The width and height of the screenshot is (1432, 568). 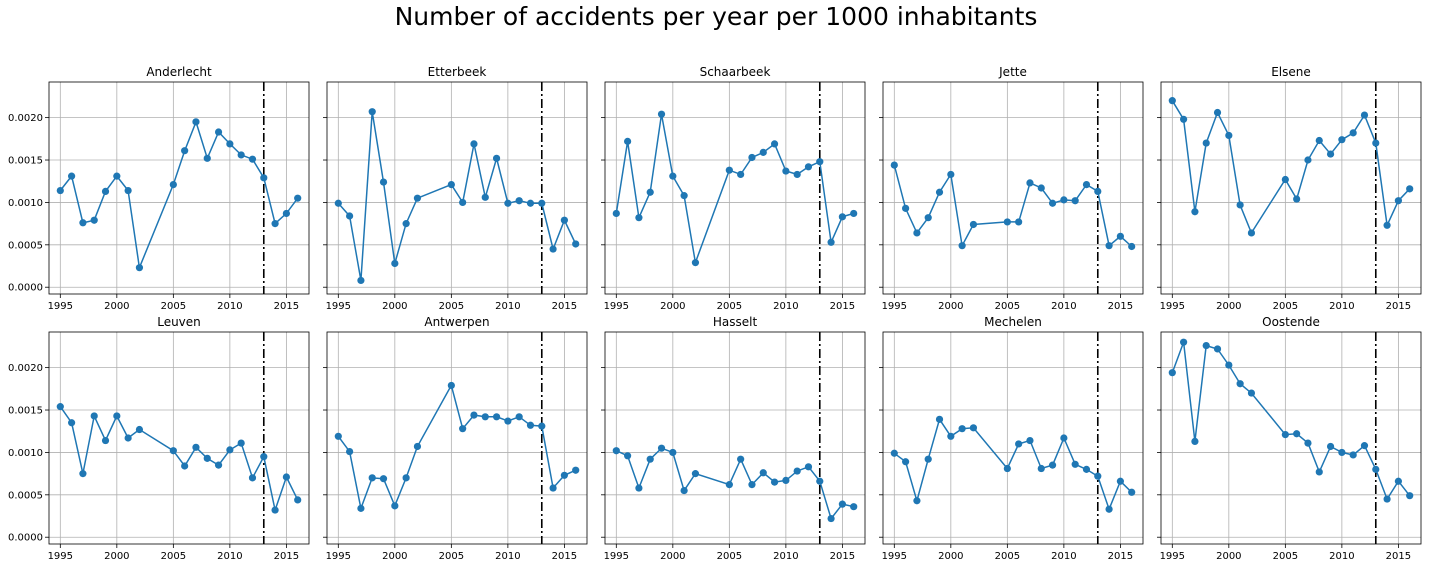 I want to click on y-tick-label: 0.0005, so click(x=25, y=495).